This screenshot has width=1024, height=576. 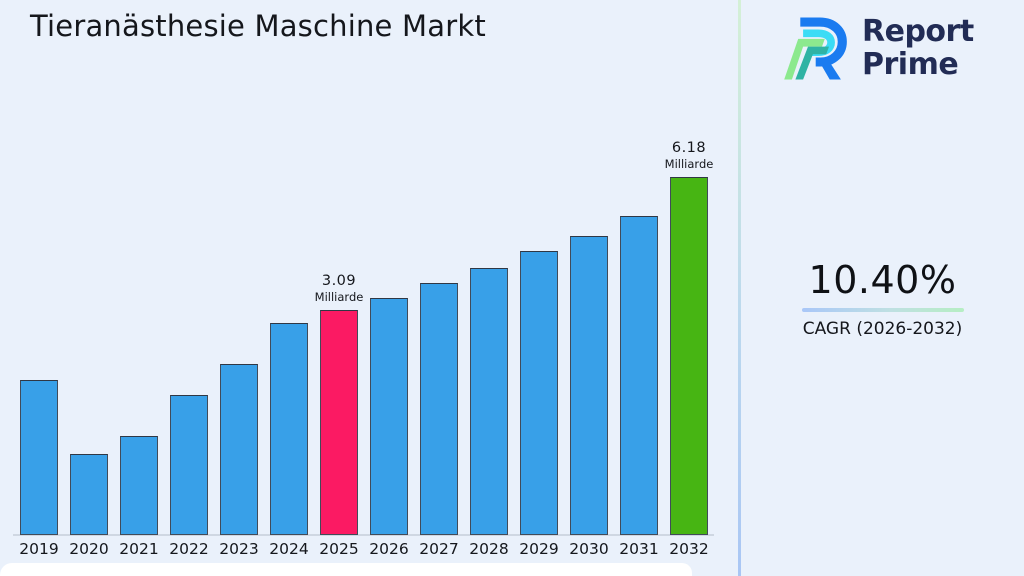 I want to click on x-tick-2019: 2019, so click(x=39, y=549).